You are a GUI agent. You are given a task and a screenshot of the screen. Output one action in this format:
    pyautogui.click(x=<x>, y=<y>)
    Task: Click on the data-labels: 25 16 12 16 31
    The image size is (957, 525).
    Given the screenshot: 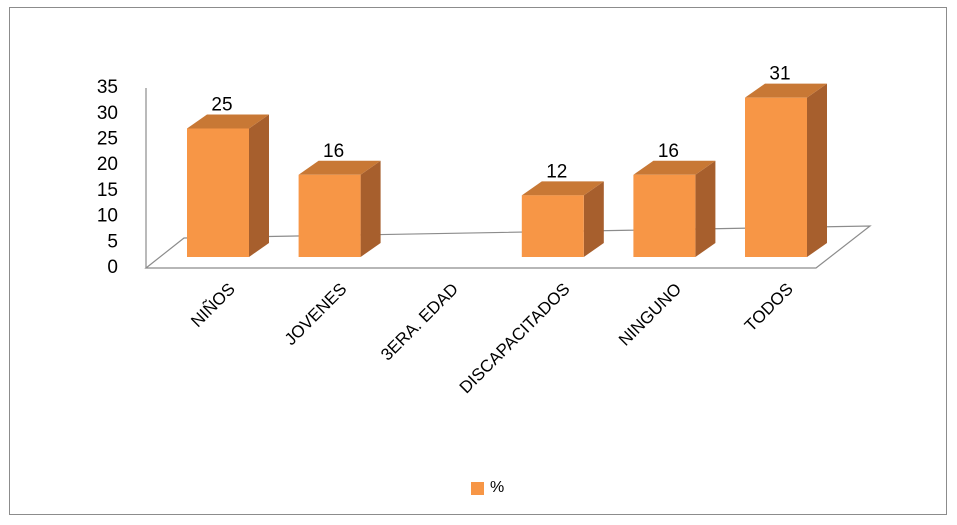 What is the action you would take?
    pyautogui.click(x=500, y=123)
    